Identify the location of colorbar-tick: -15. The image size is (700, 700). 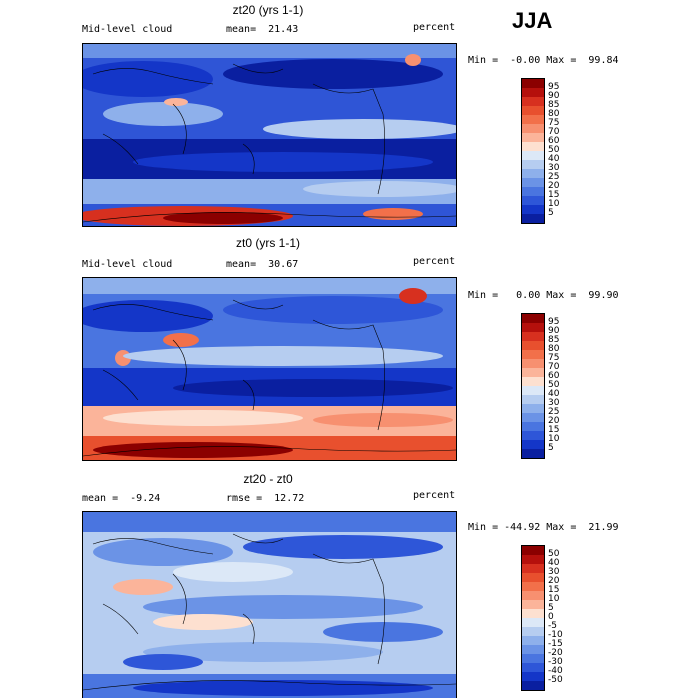
(555, 644).